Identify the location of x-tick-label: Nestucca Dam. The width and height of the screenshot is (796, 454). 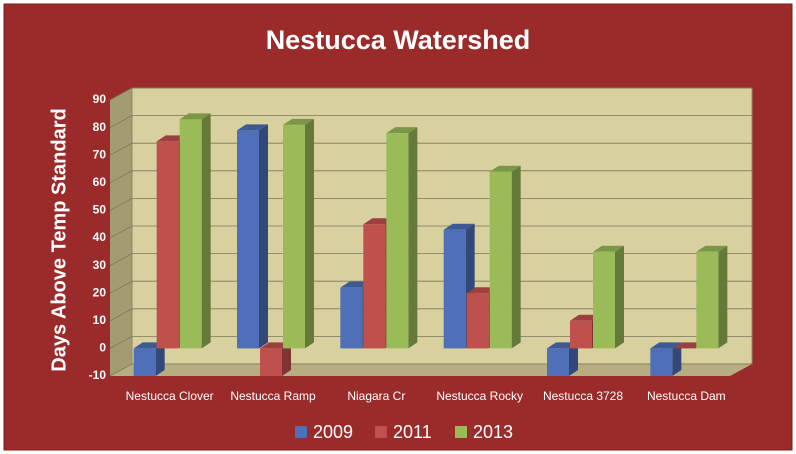
(686, 396).